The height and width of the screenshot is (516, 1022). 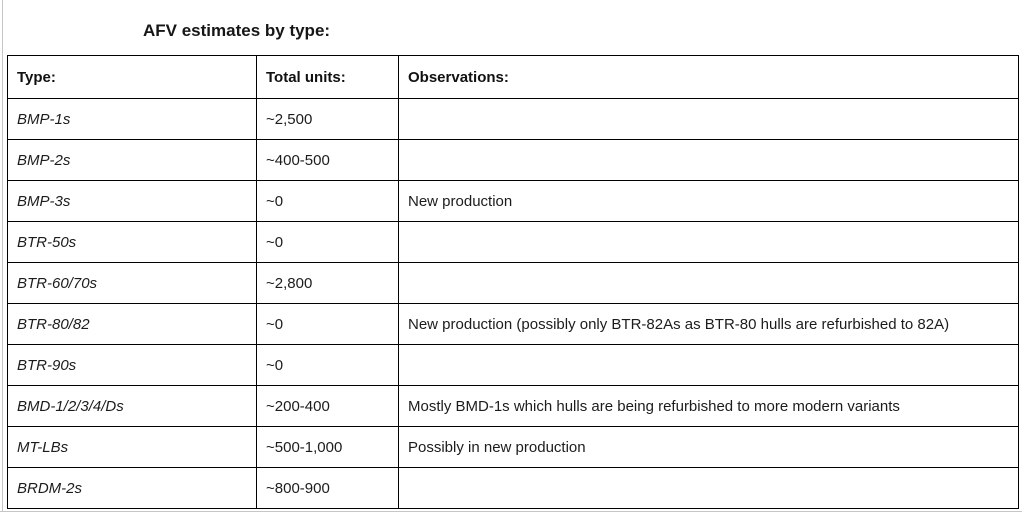 What do you see at coordinates (327, 77) in the screenshot?
I see `column-header-total-units: Total units:` at bounding box center [327, 77].